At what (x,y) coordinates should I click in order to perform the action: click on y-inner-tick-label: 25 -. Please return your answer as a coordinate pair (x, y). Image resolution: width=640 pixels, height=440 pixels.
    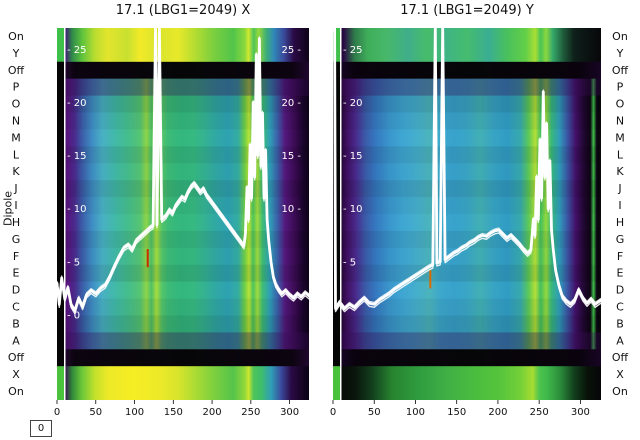
    Looking at the image, I should click on (291, 50).